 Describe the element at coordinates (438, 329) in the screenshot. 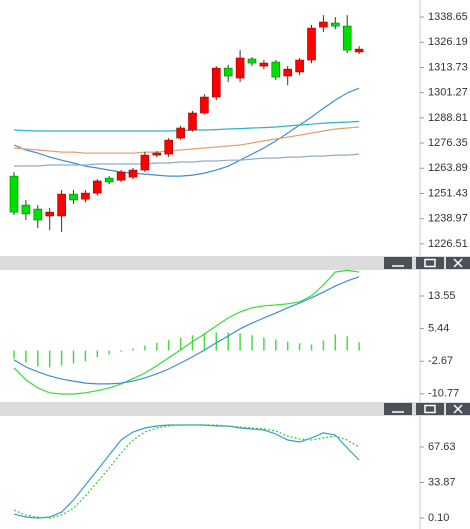

I see `y-tick-label: 5.44` at that location.